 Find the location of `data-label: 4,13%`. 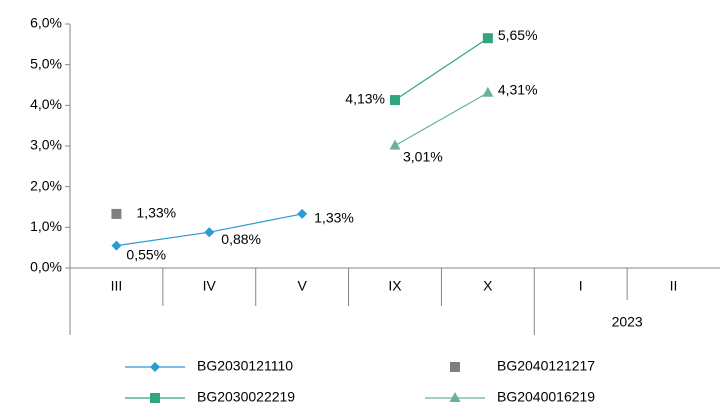

data-label: 4,13% is located at coordinates (365, 99).